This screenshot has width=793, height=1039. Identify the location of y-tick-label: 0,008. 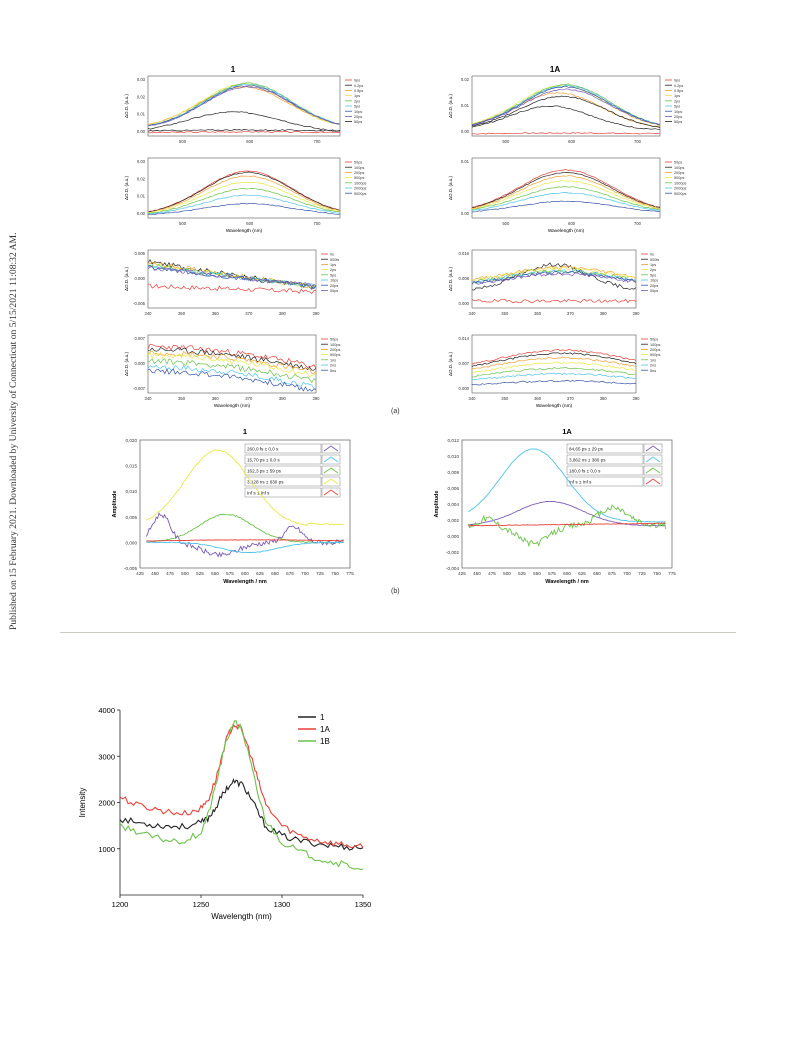
(454, 472).